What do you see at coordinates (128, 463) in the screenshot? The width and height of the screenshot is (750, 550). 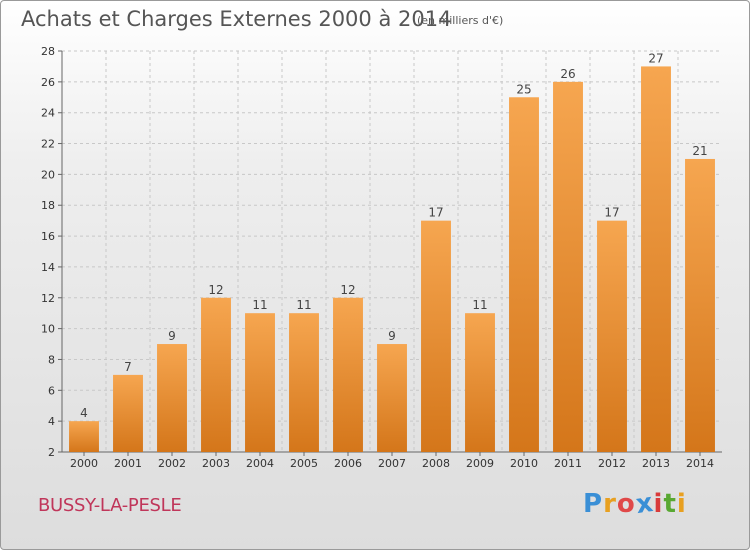 I see `x-tick-label: 2001` at bounding box center [128, 463].